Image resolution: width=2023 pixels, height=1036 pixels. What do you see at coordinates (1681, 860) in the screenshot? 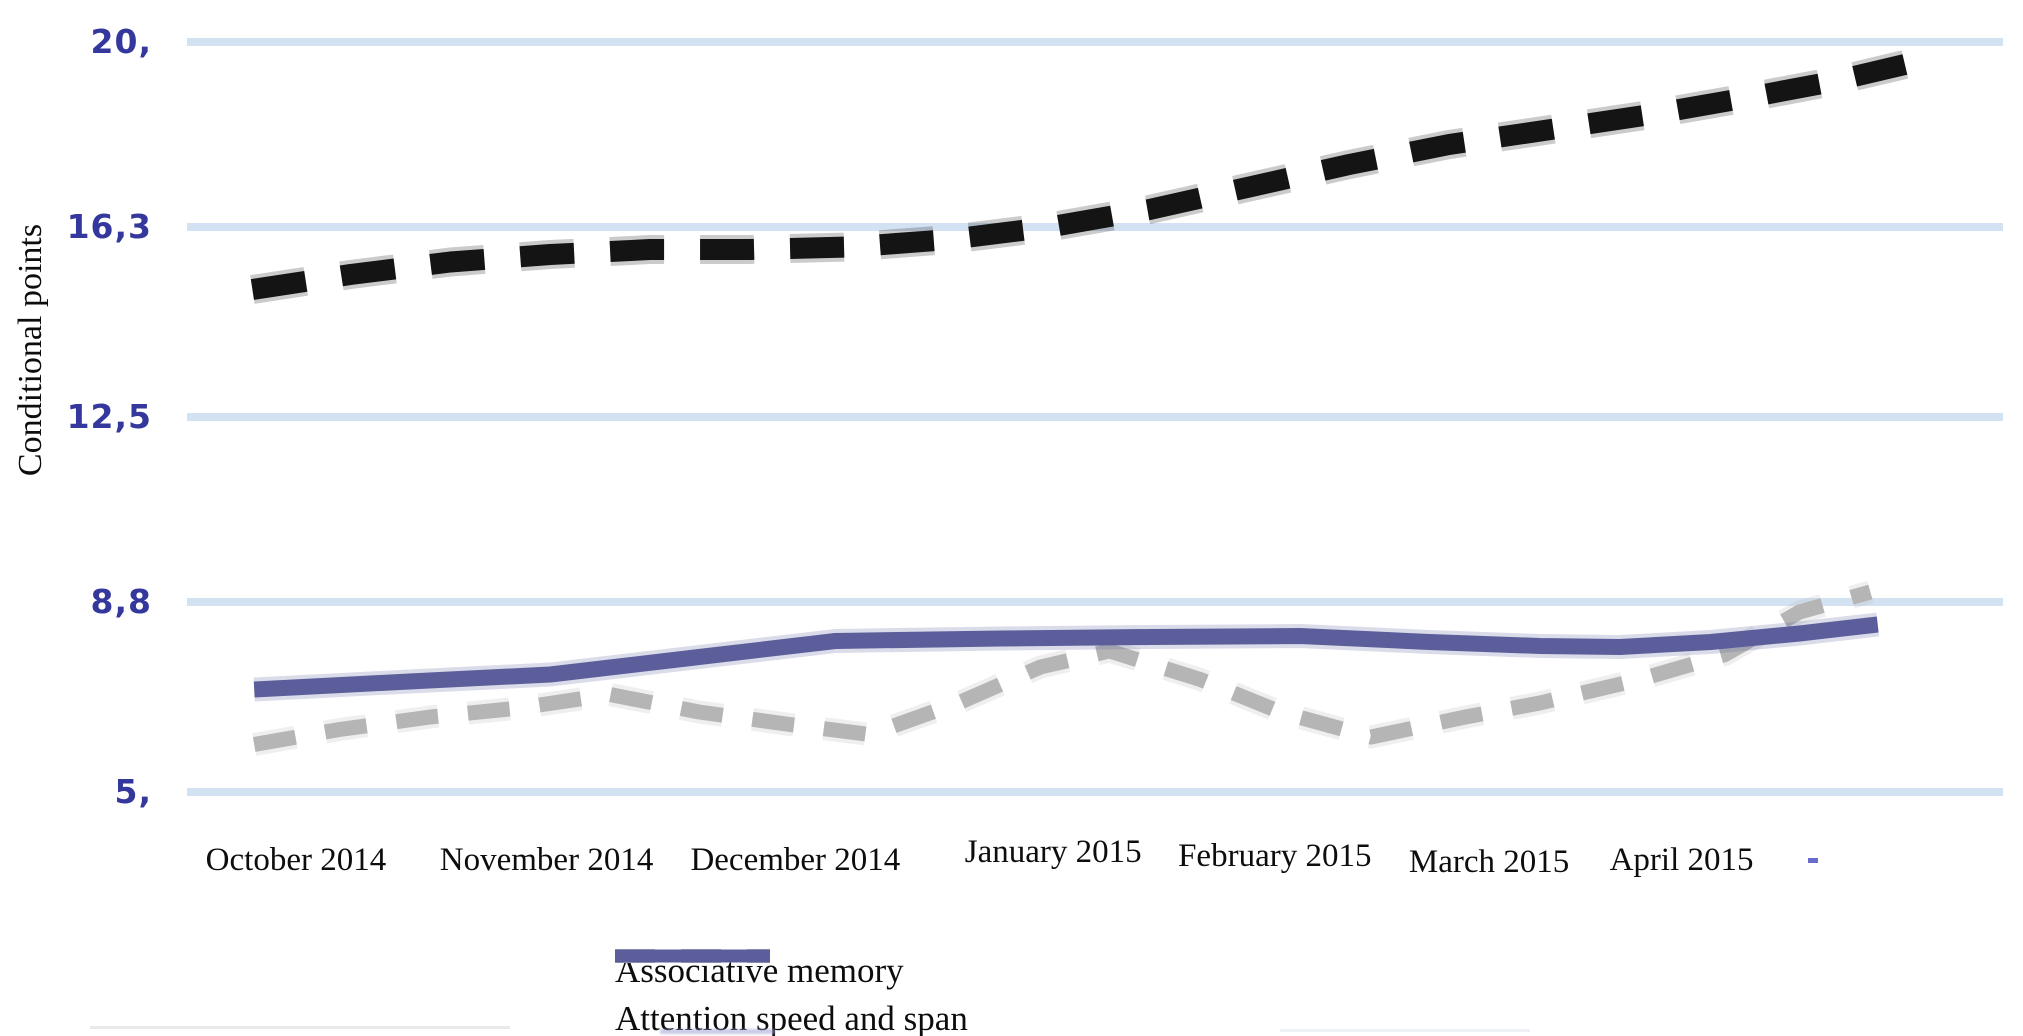
I see `x-axis-label: April 2015` at bounding box center [1681, 860].